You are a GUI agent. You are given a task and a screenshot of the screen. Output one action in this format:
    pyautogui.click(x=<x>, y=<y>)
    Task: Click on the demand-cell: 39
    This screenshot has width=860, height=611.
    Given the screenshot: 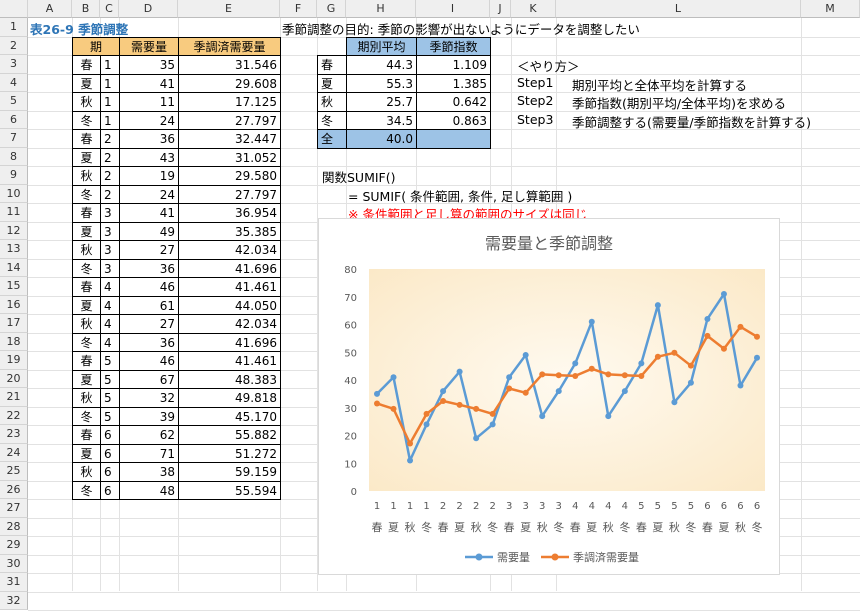 What is the action you would take?
    pyautogui.click(x=149, y=416)
    